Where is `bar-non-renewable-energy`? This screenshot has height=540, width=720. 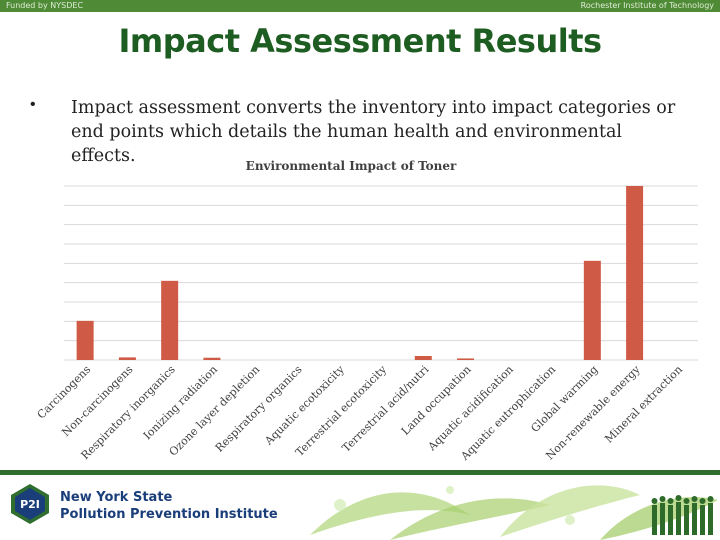 bar-non-renewable-energy is located at coordinates (635, 273).